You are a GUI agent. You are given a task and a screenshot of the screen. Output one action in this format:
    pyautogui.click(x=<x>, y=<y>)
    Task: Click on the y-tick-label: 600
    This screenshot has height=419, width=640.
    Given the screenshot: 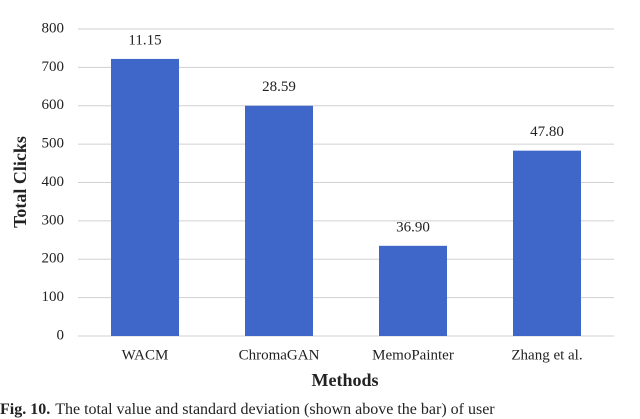 What is the action you would take?
    pyautogui.click(x=53, y=105)
    